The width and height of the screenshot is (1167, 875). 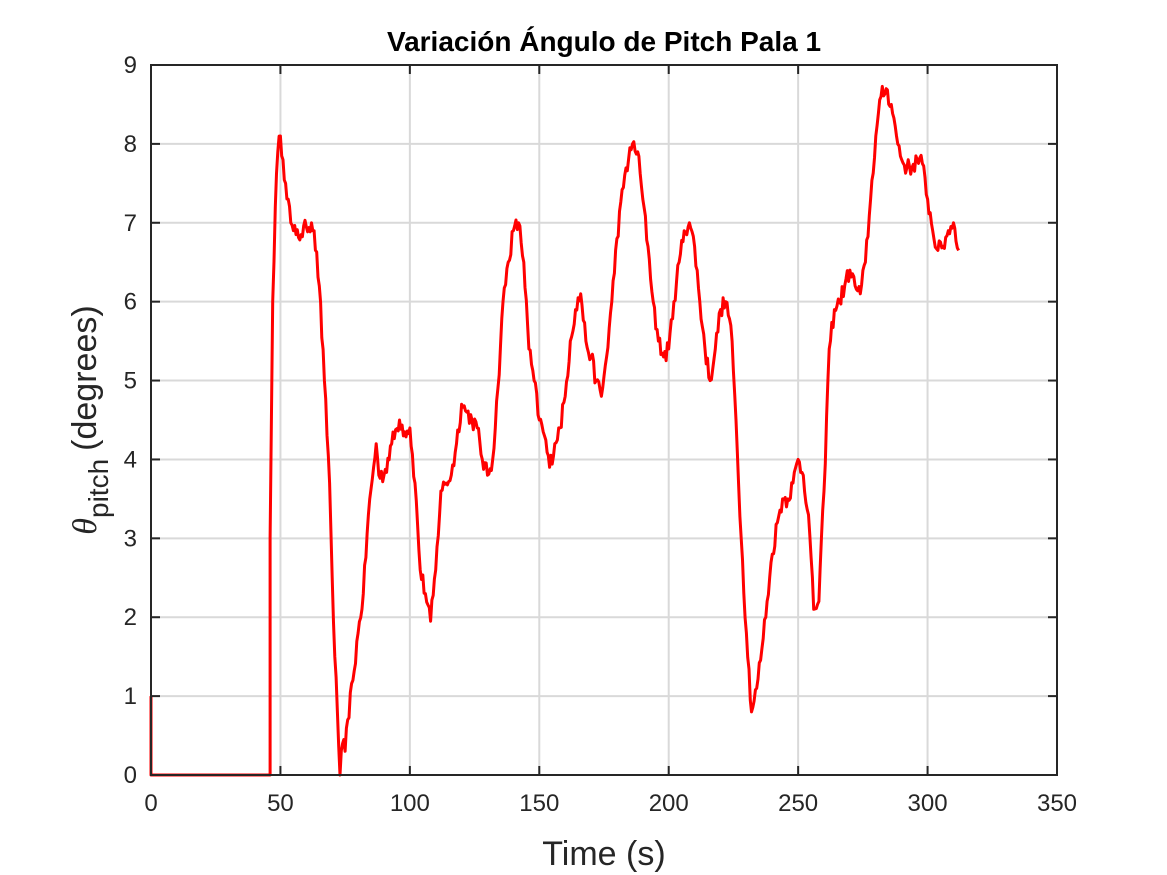 What do you see at coordinates (1057, 803) in the screenshot?
I see `x-tick-label-7: 350` at bounding box center [1057, 803].